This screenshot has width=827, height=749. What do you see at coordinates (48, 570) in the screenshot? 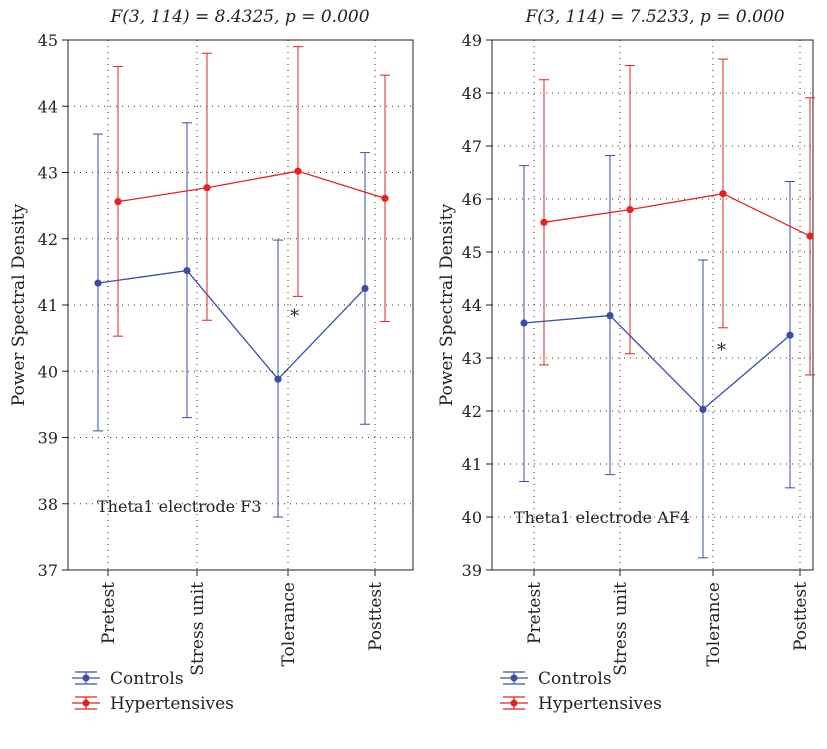
I see `y-tick-label: 37` at bounding box center [48, 570].